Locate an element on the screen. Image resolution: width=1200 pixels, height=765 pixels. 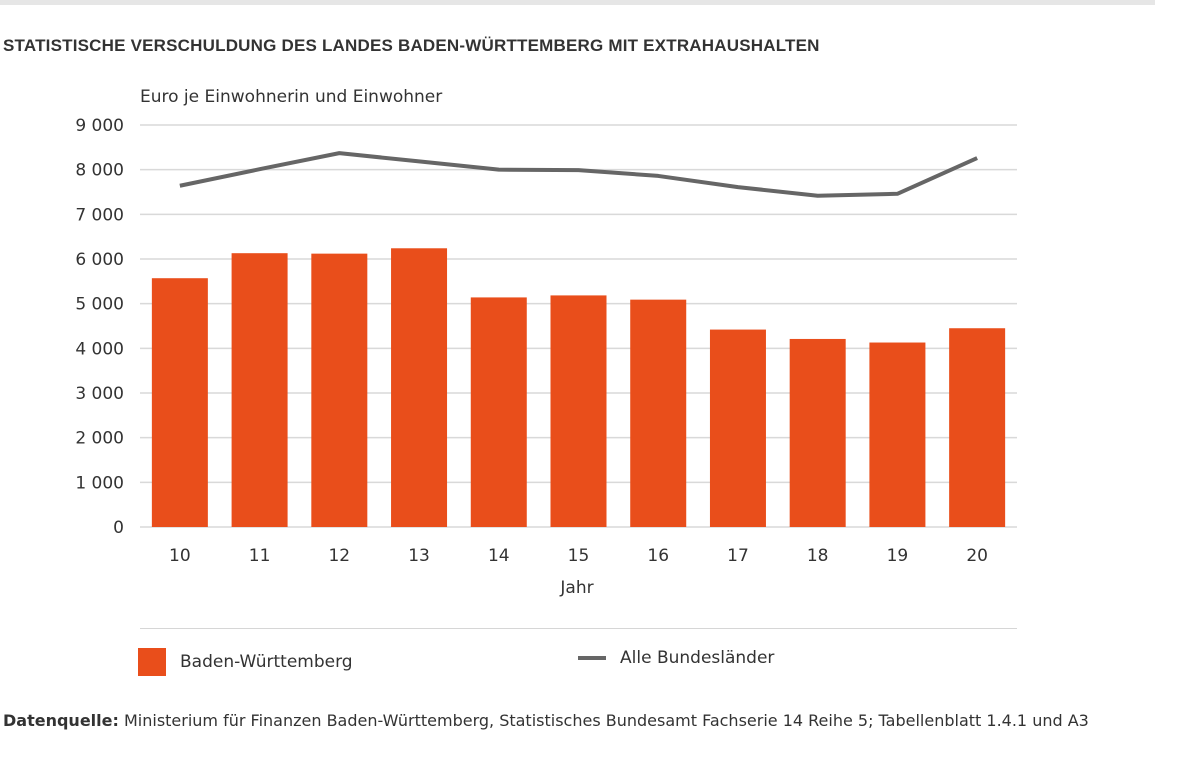
legend-item-all: Alle Bundesländer is located at coordinates (676, 658).